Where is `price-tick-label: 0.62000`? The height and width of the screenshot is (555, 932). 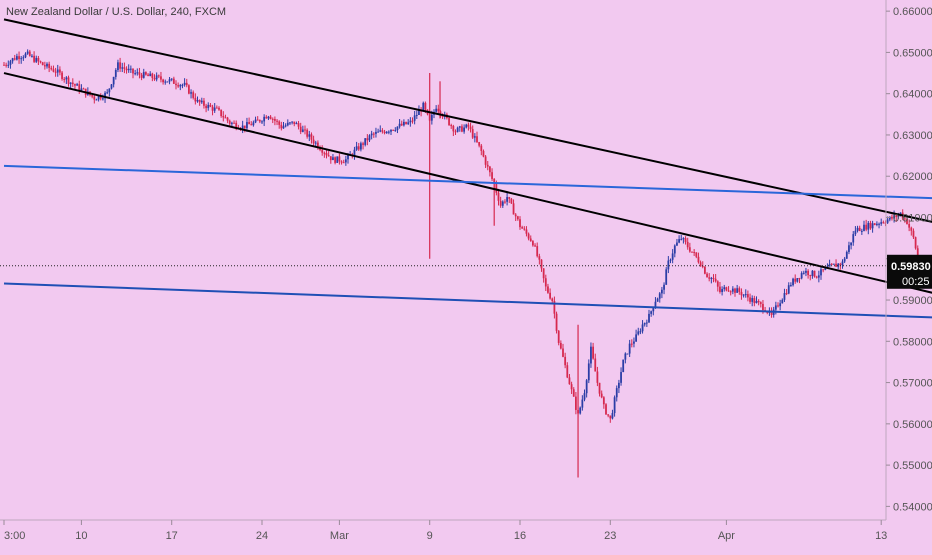 price-tick-label: 0.62000 is located at coordinates (912, 177).